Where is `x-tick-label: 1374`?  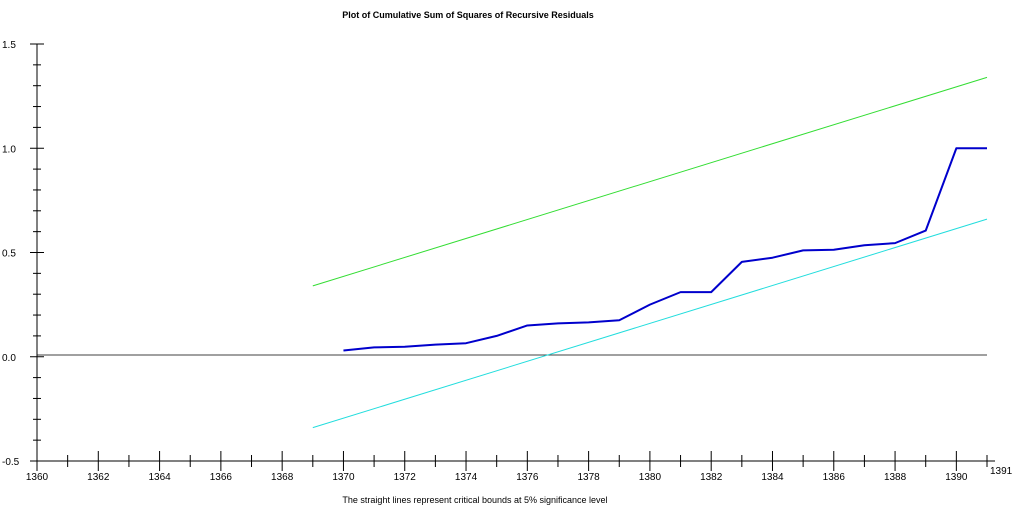 x-tick-label: 1374 is located at coordinates (466, 477).